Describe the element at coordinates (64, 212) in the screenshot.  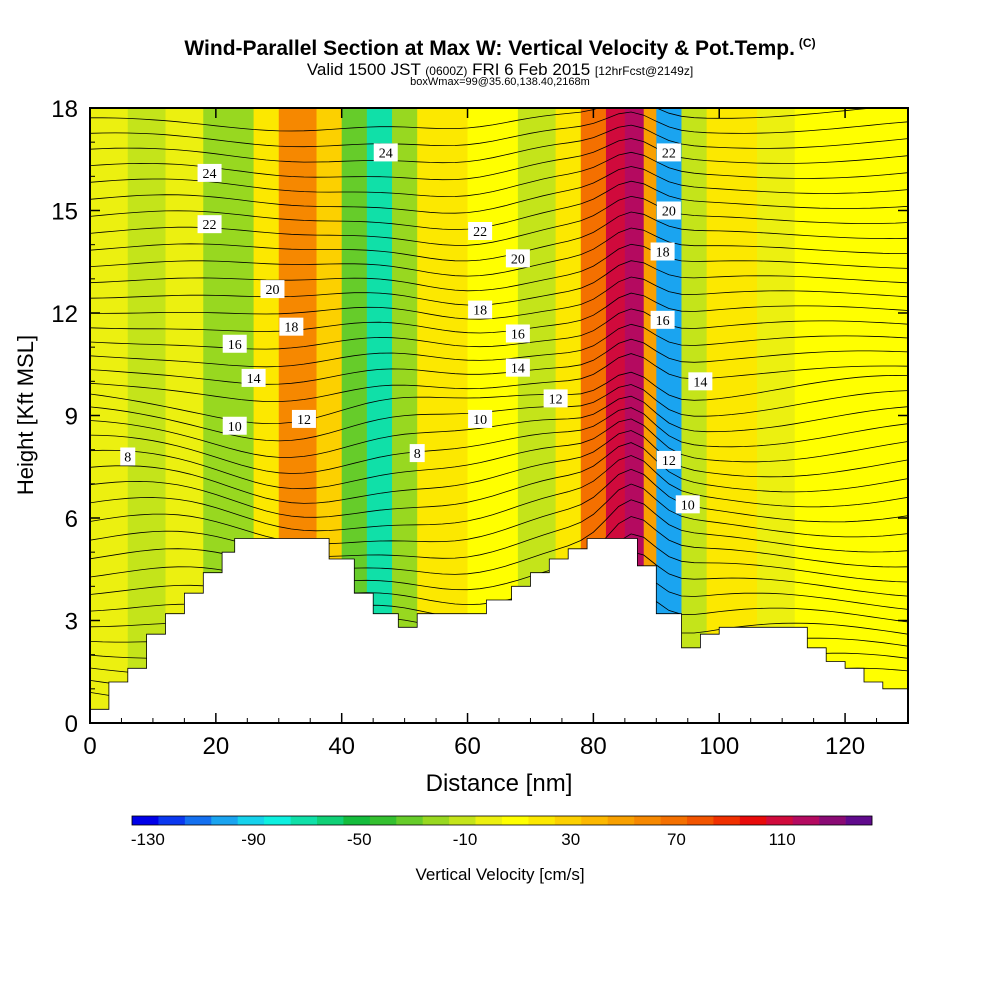
I see `y-tick-label: 15` at that location.